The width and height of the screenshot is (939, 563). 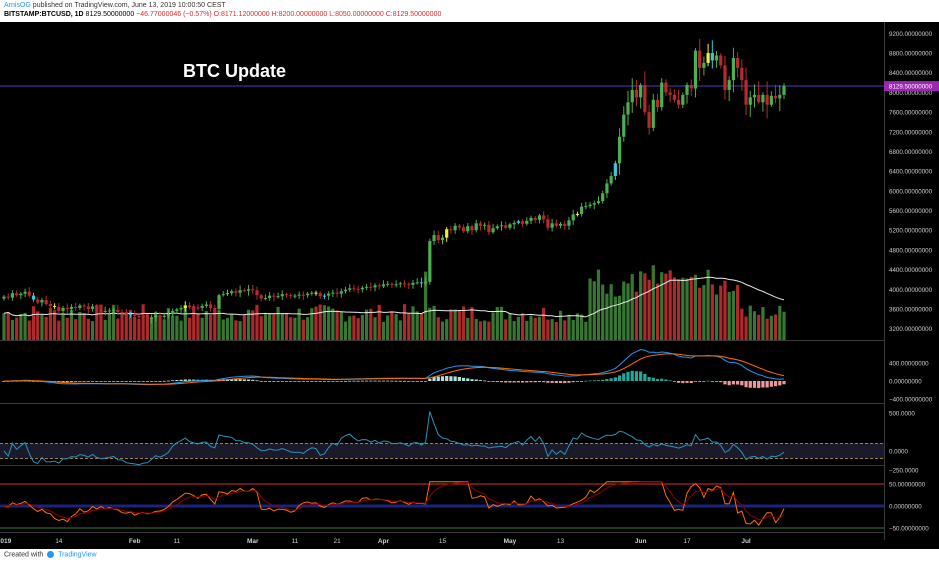 What do you see at coordinates (442, 505) in the screenshot?
I see `oscillator-pane` at bounding box center [442, 505].